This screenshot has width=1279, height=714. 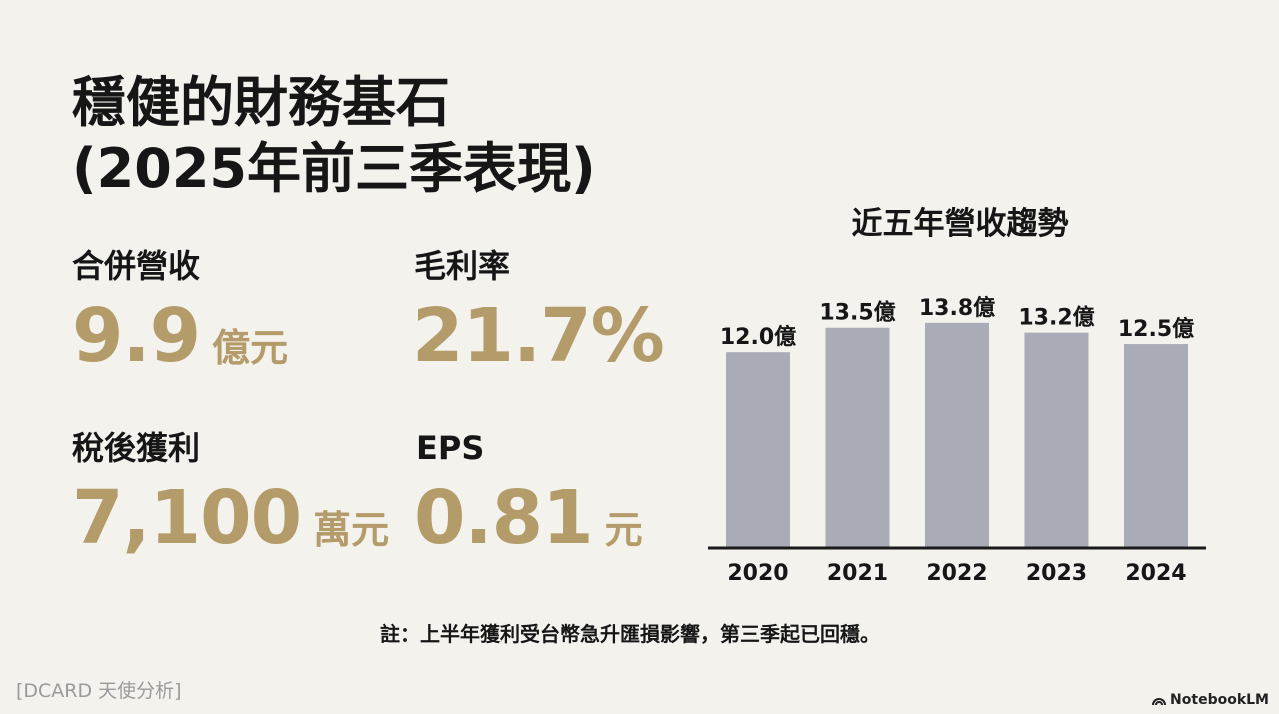 I want to click on metric-number-gross-margin: 21.7%, so click(x=538, y=336).